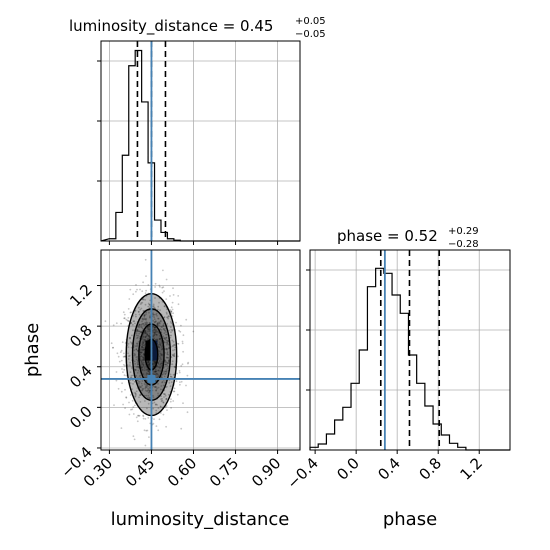 The image size is (550, 550). What do you see at coordinates (200, 141) in the screenshot?
I see `luminosity-distance-histogram-frame` at bounding box center [200, 141].